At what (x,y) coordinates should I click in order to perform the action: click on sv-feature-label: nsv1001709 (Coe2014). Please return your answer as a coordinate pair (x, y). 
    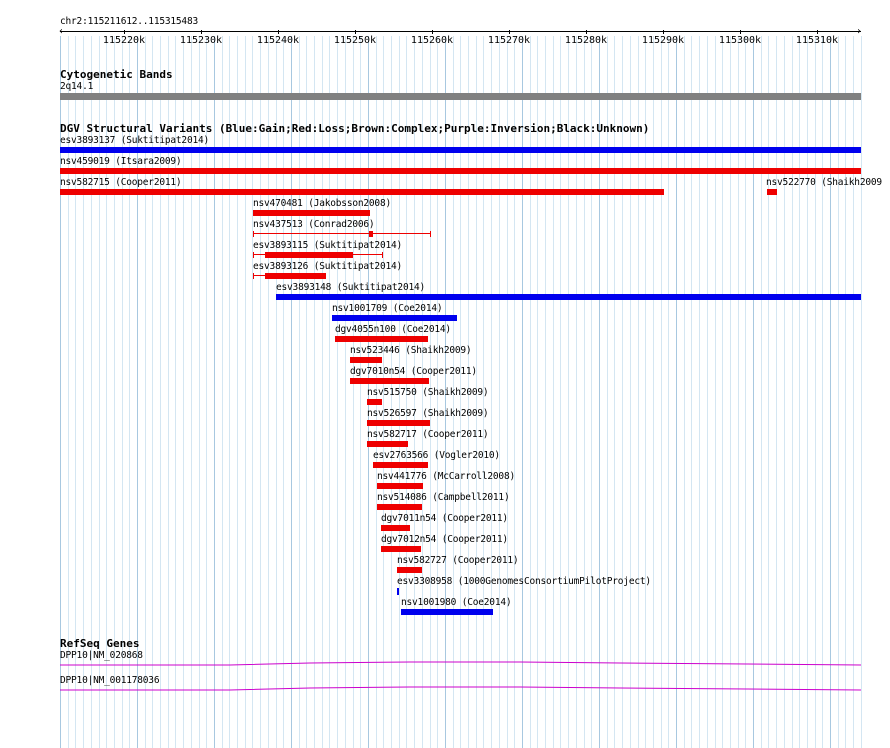
    Looking at the image, I should click on (387, 308).